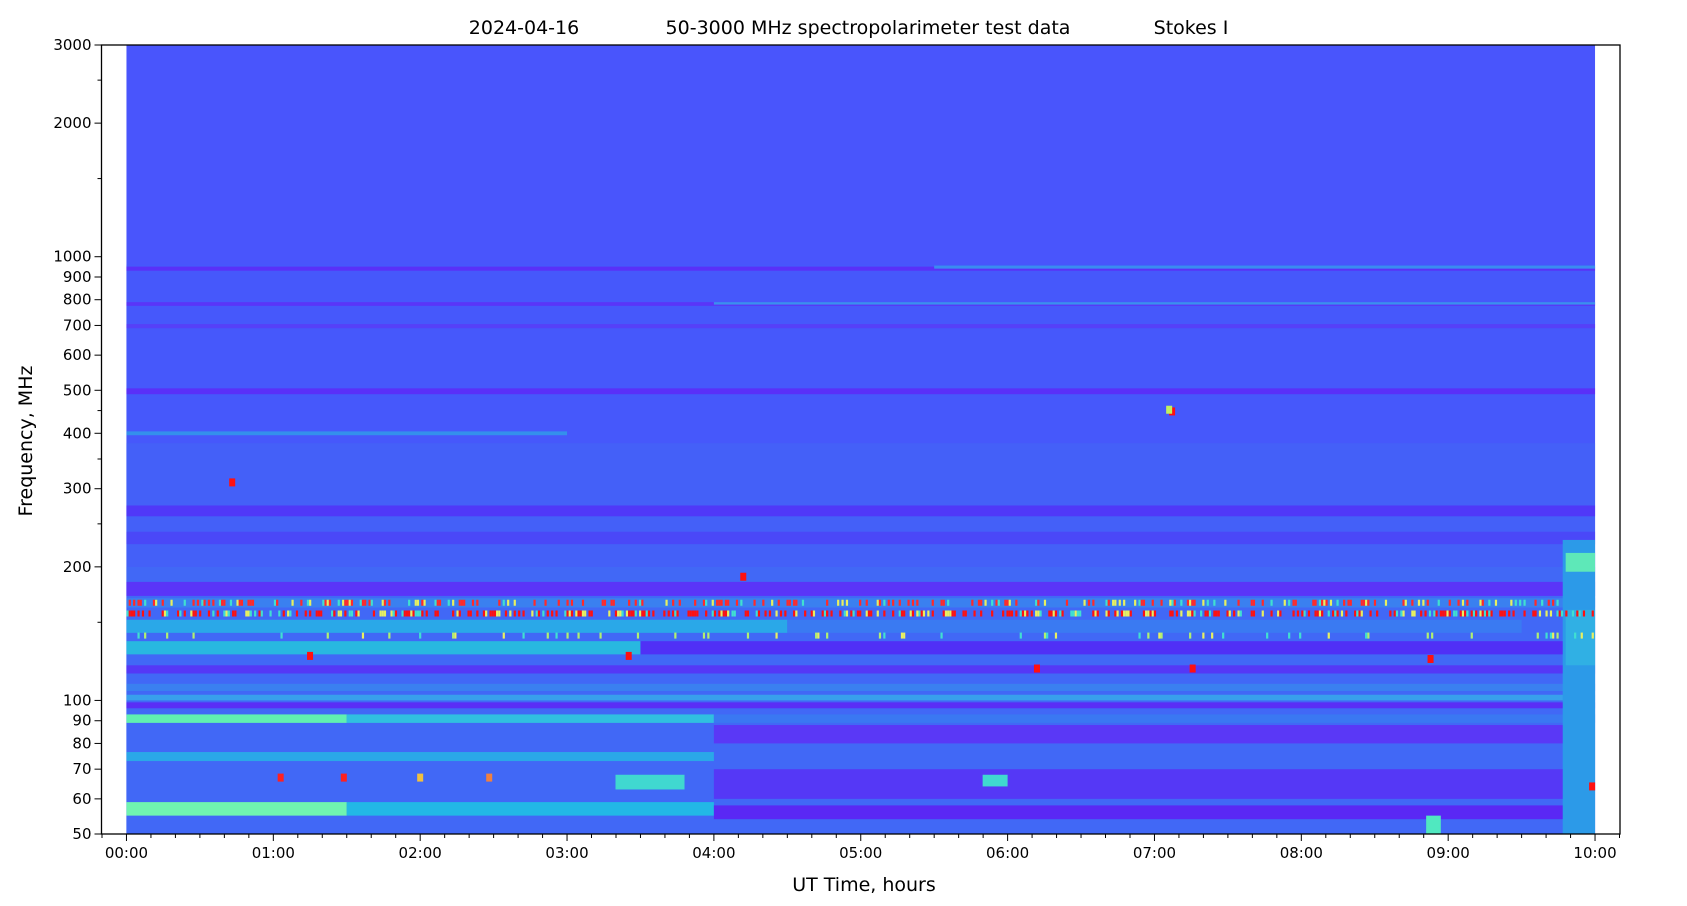  Describe the element at coordinates (77, 325) in the screenshot. I see `y-tick-label: 700` at that location.